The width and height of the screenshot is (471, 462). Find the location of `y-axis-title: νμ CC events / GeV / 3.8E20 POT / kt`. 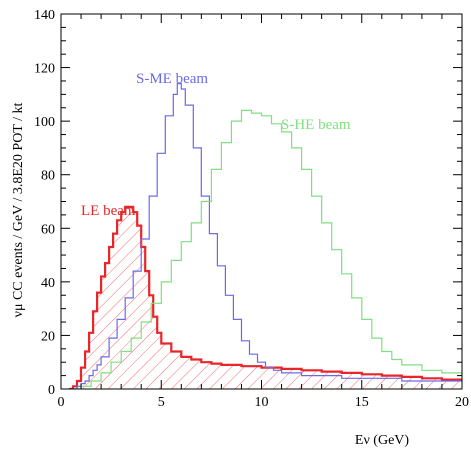

y-axis-title: νμ CC events / GeV / 3.8E20 POT / kt is located at coordinates (18, 210).